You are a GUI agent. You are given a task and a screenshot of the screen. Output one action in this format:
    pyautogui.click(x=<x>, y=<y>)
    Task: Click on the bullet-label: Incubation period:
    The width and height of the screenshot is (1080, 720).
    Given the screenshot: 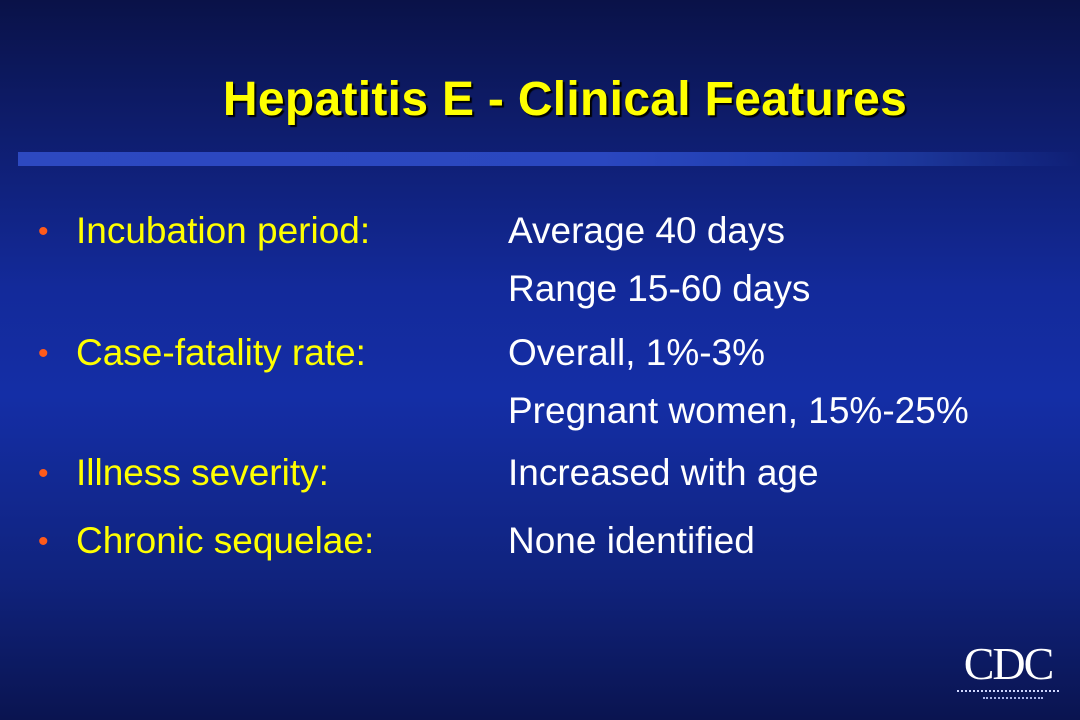 What is the action you would take?
    pyautogui.click(x=223, y=230)
    